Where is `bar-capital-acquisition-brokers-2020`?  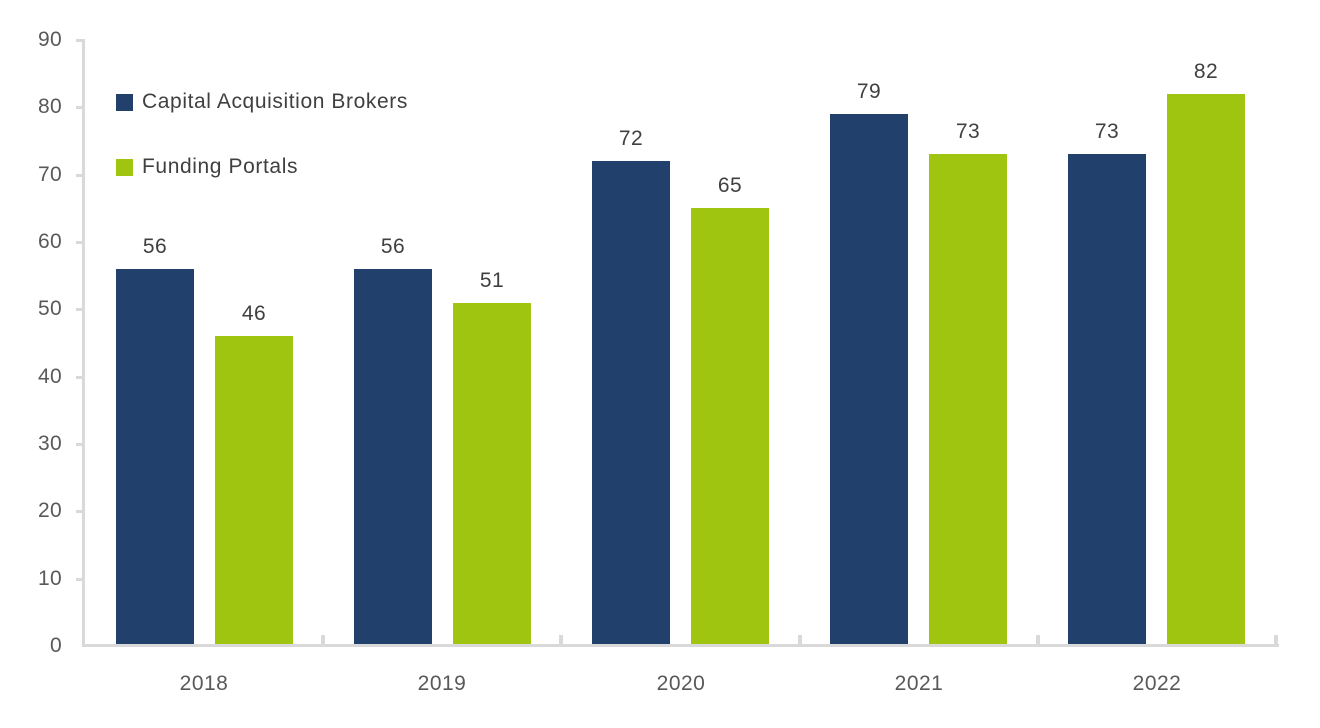 bar-capital-acquisition-brokers-2020 is located at coordinates (631, 402).